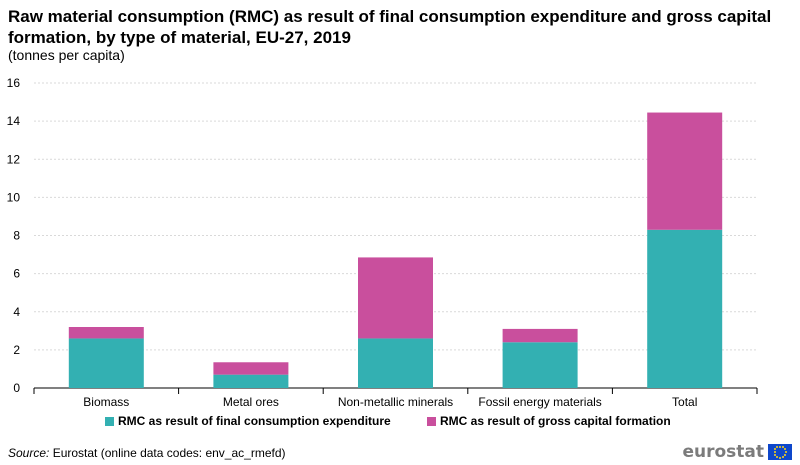 The image size is (800, 465). I want to click on chart-subtitle: (tonnes per capita), so click(66, 55).